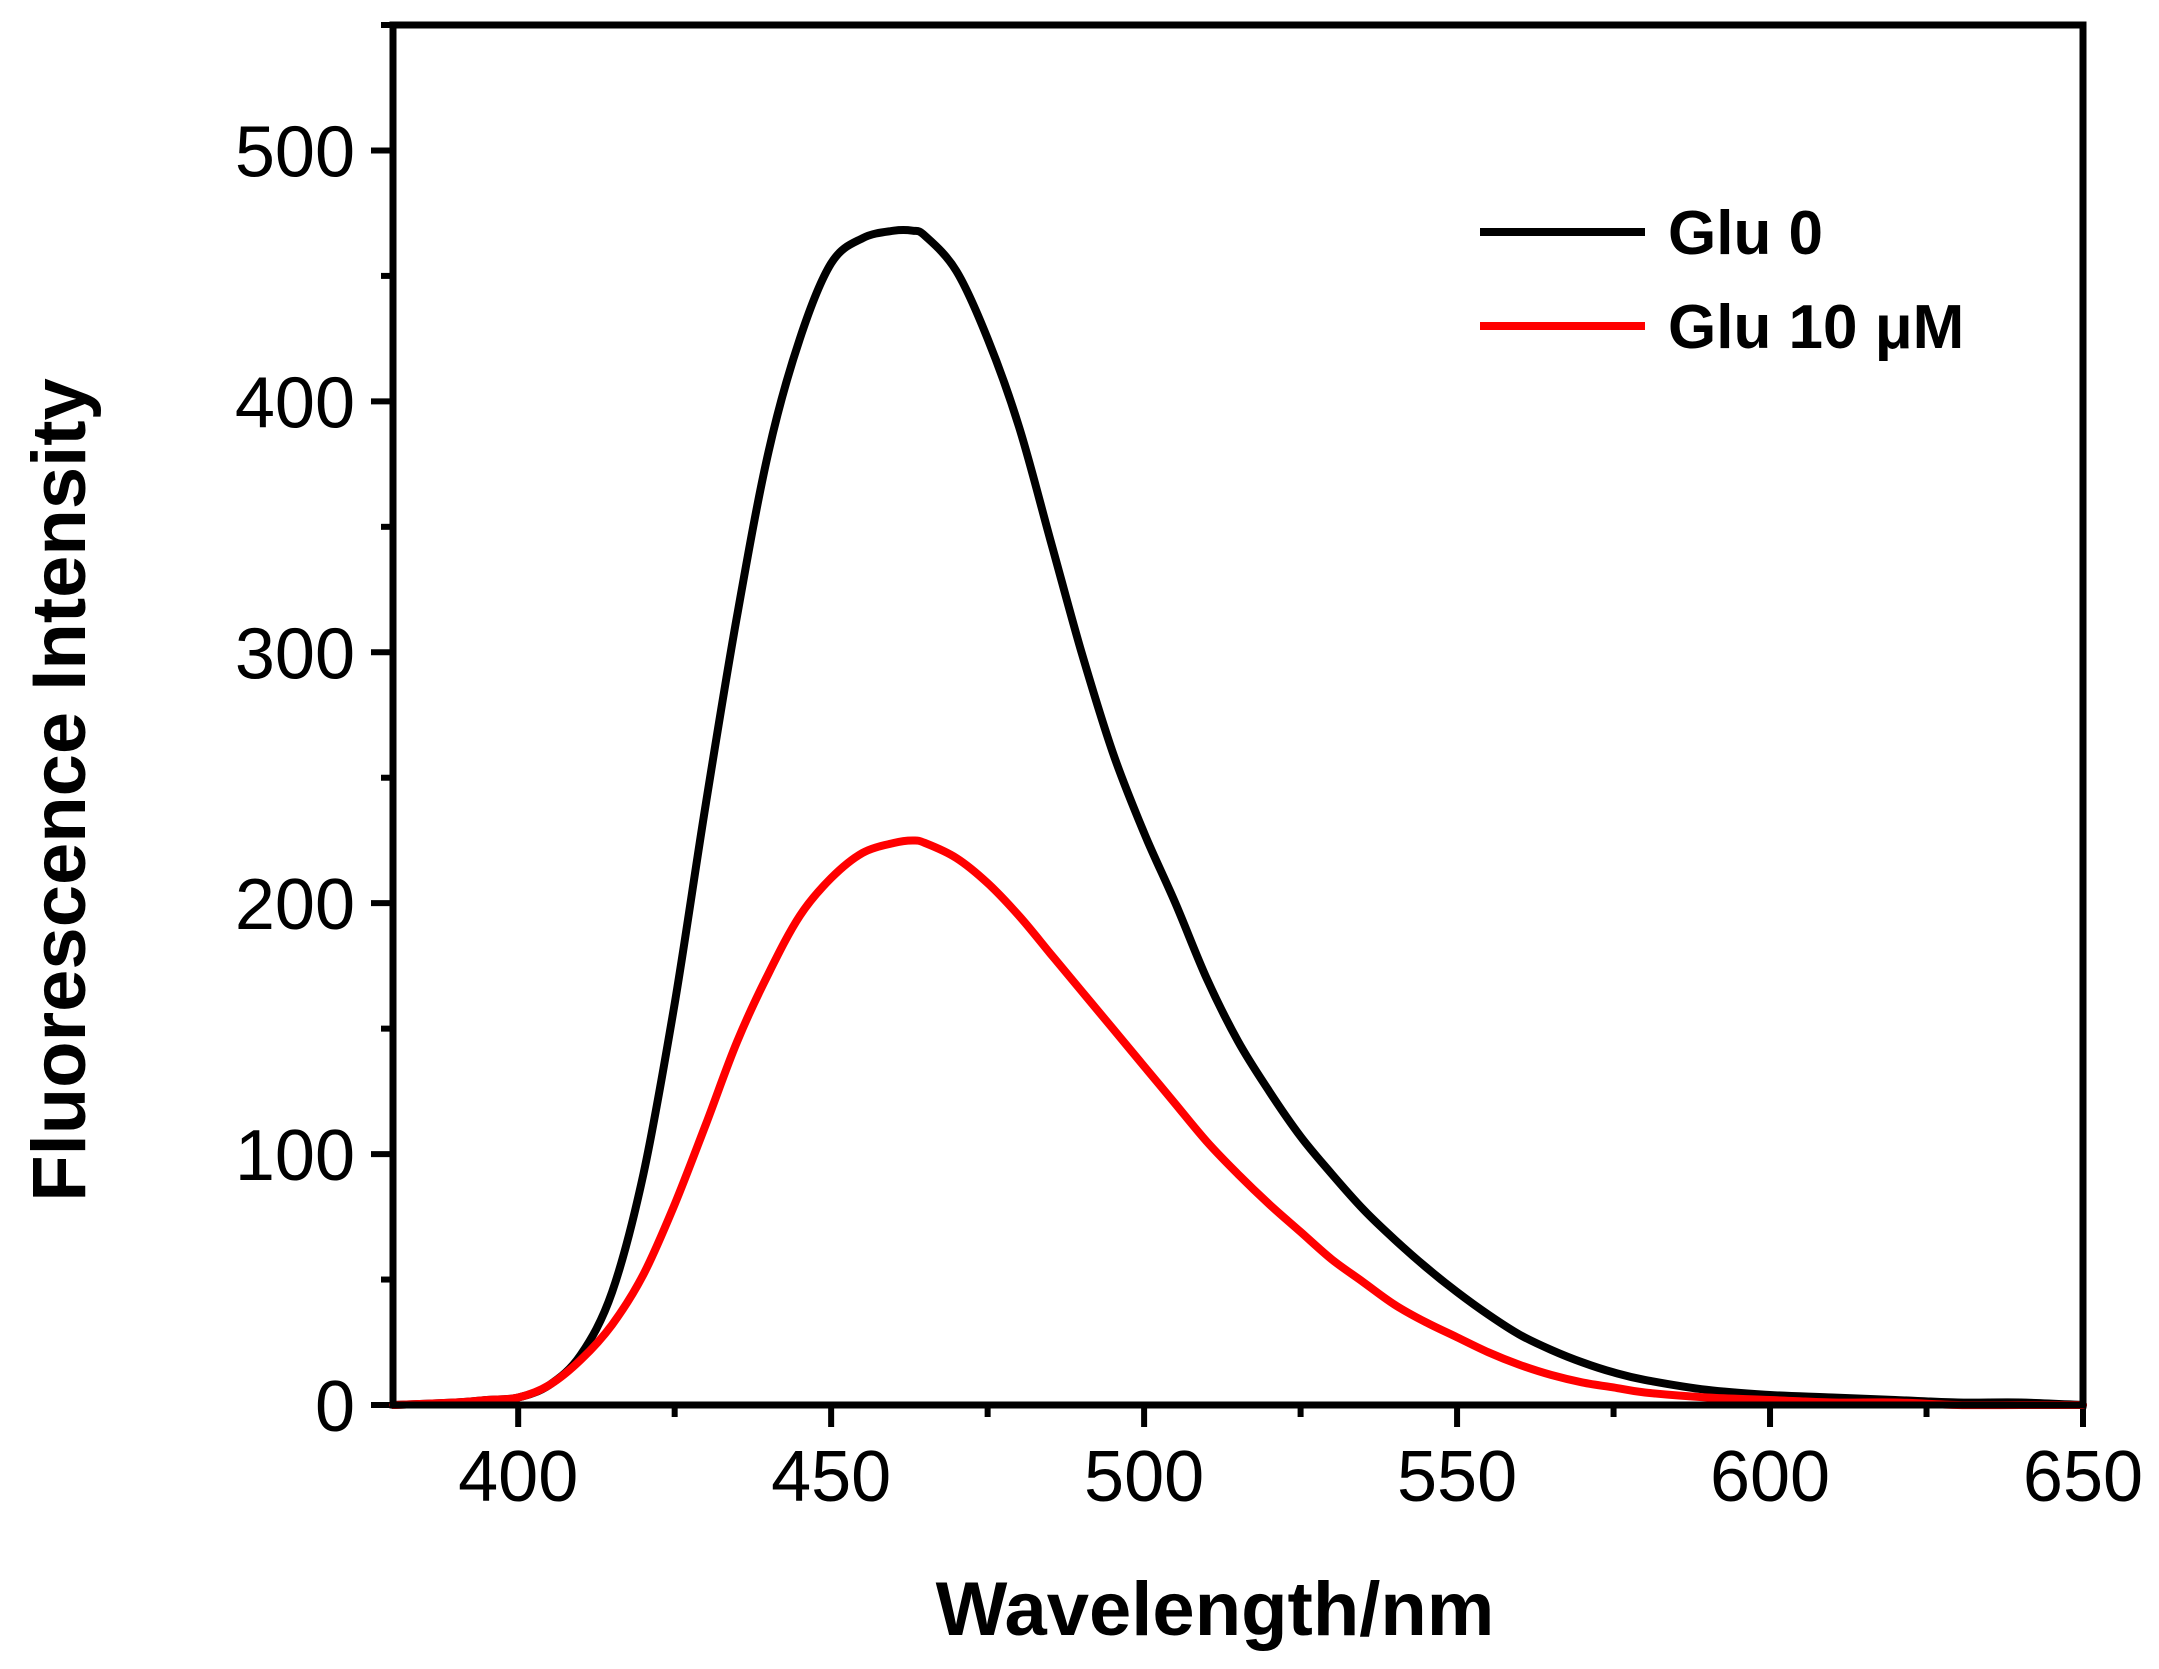 The height and width of the screenshot is (1669, 2159). I want to click on x-tick-label-500: 500, so click(1144, 1477).